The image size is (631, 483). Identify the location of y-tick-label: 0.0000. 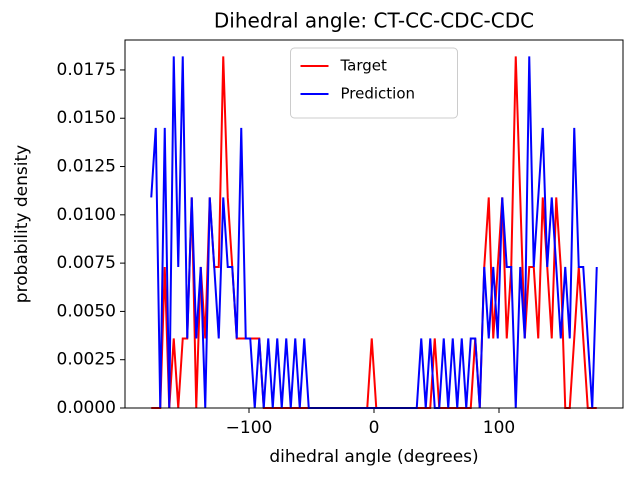
(86, 408).